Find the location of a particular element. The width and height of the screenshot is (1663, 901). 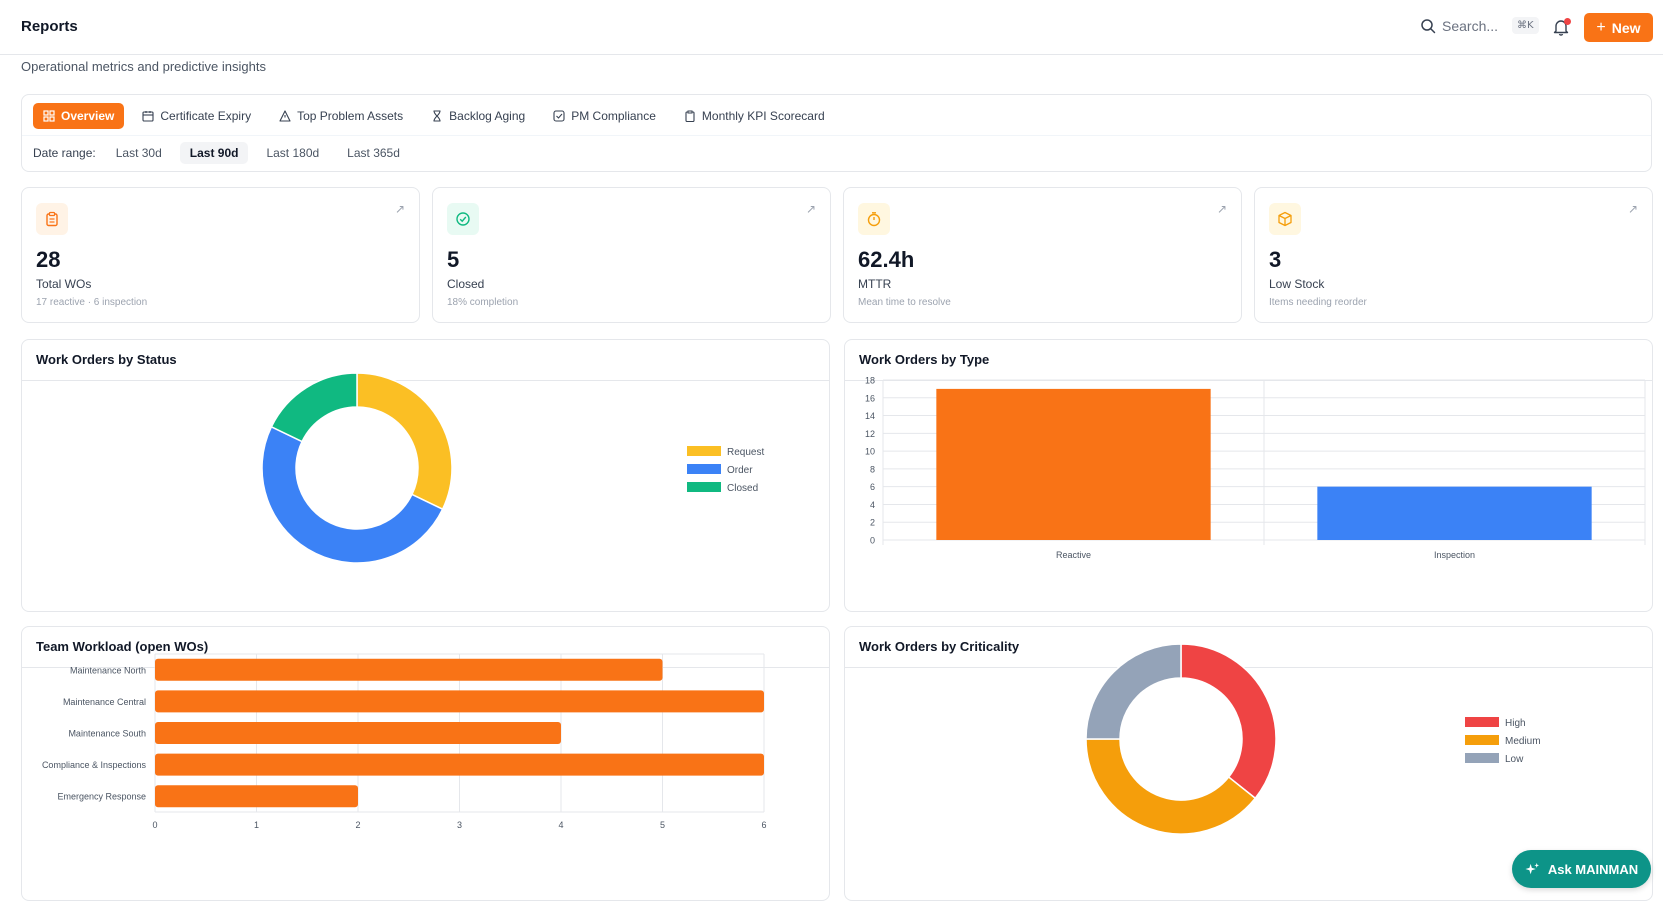

y-tick-label: 6 is located at coordinates (872, 487).